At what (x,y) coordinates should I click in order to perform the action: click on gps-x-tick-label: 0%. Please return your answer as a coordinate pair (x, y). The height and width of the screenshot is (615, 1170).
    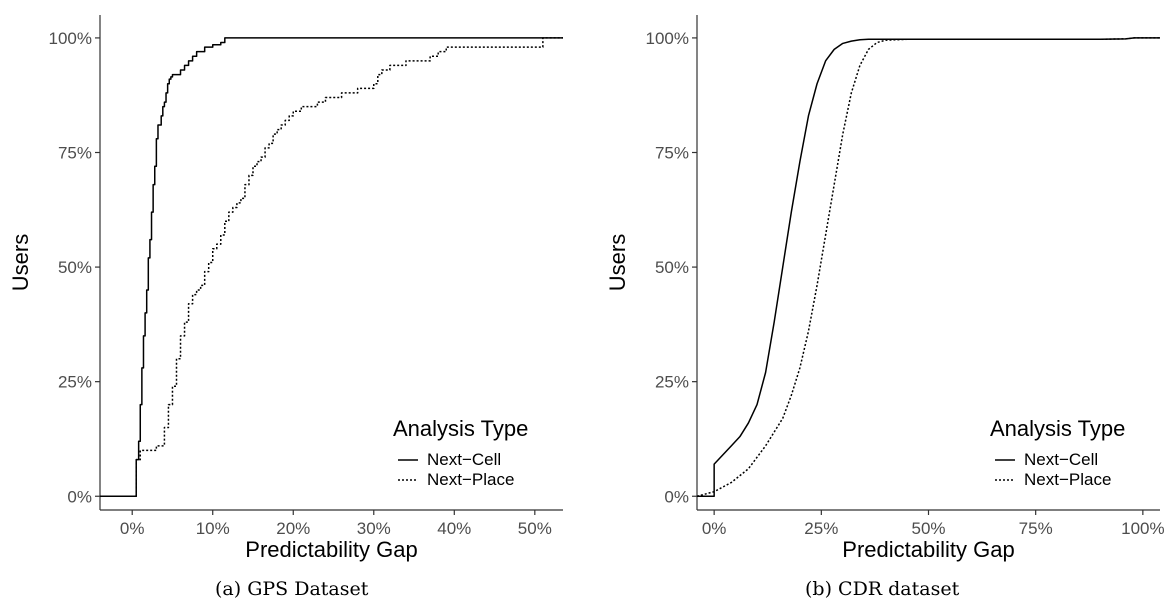
    Looking at the image, I should click on (132, 528).